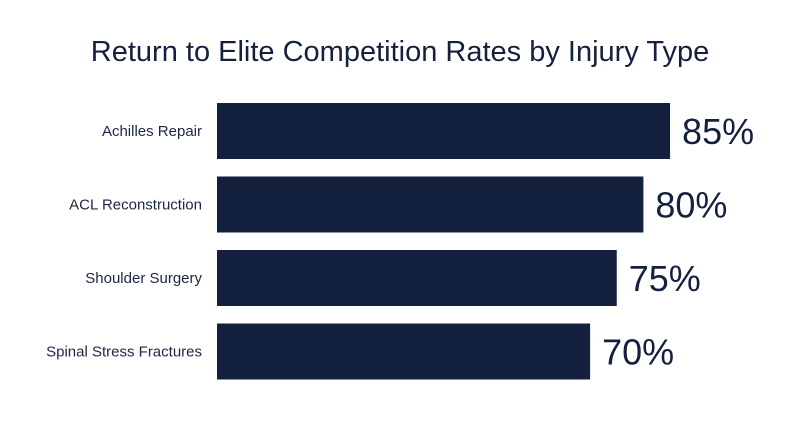 The width and height of the screenshot is (800, 447). Describe the element at coordinates (691, 205) in the screenshot. I see `data-label: 80%` at that location.